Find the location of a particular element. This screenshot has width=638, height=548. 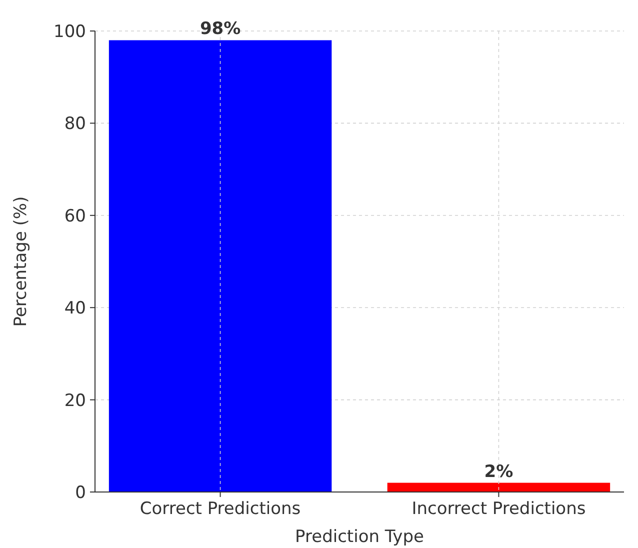

x-tick-label: Correct Predictions is located at coordinates (220, 509).